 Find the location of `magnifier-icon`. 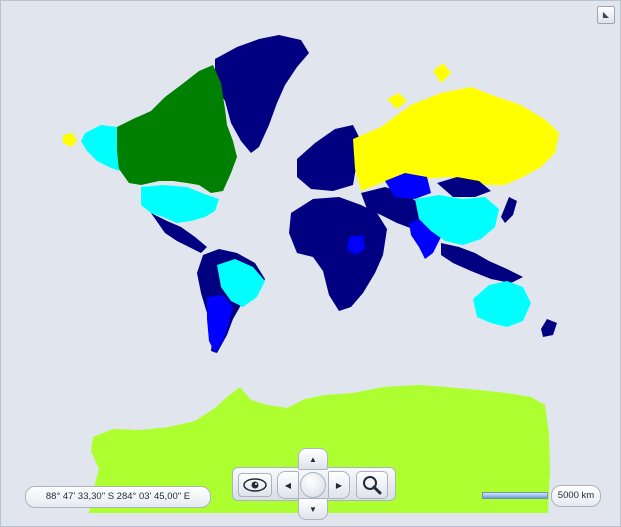

magnifier-icon is located at coordinates (372, 485).